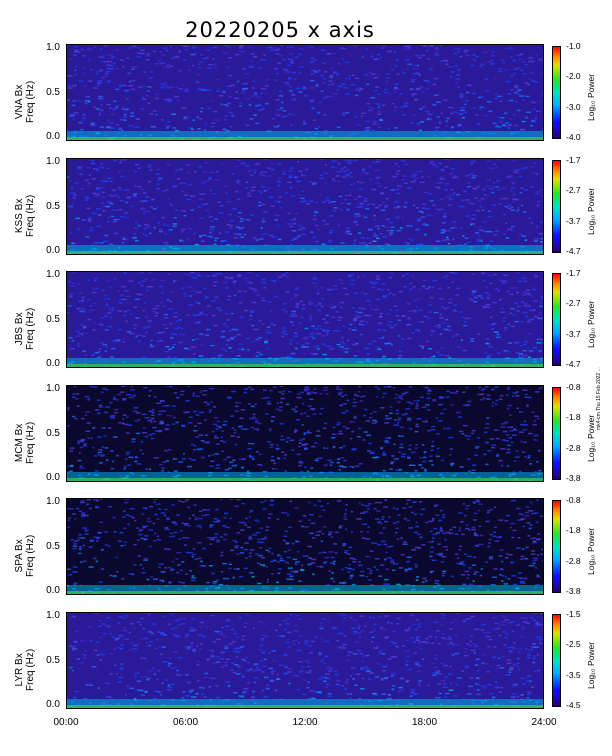  I want to click on colorbar-tick-label: -4.0, so click(573, 137).